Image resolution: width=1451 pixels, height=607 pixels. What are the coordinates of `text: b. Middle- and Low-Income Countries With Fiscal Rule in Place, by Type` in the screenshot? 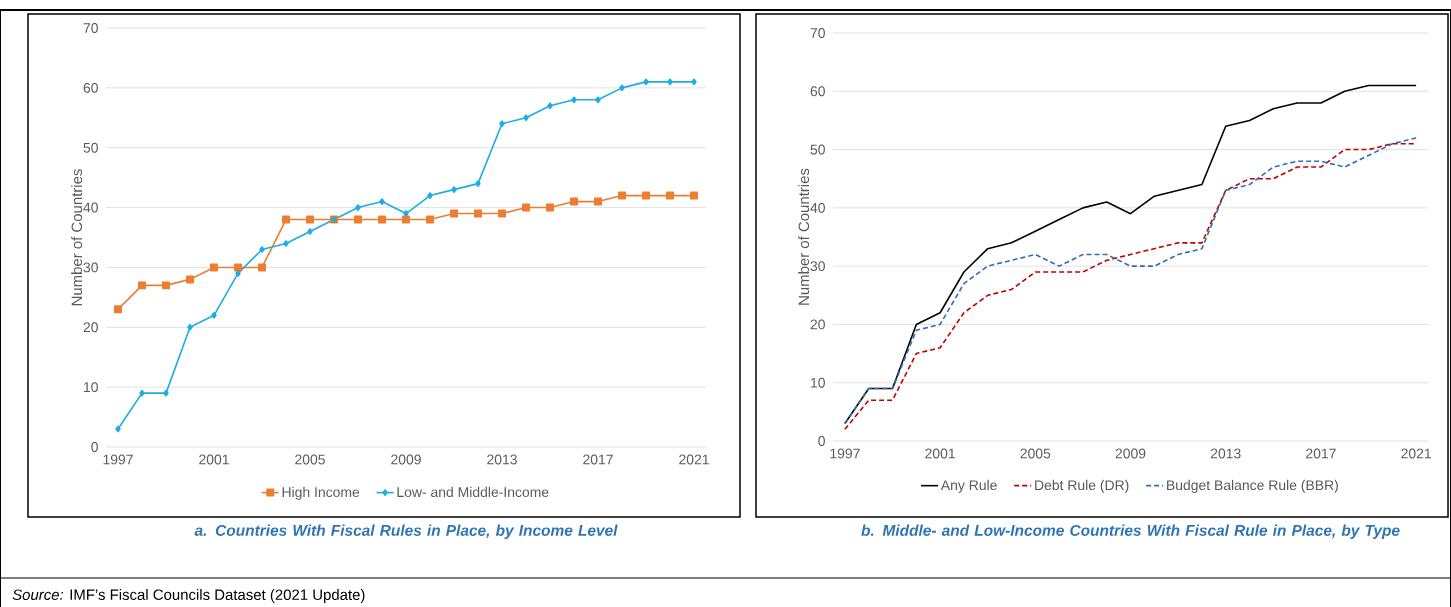 It's located at (1130, 531).